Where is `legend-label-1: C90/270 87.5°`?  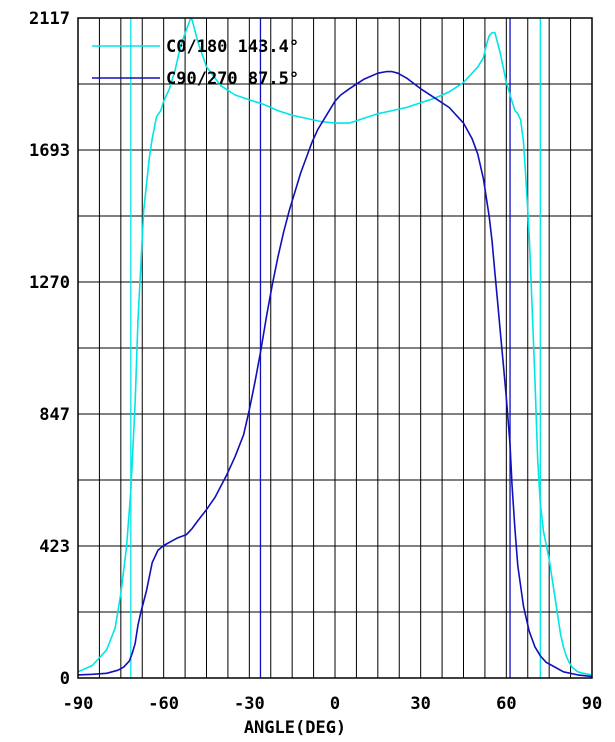
legend-label-1: C90/270 87.5° is located at coordinates (232, 79).